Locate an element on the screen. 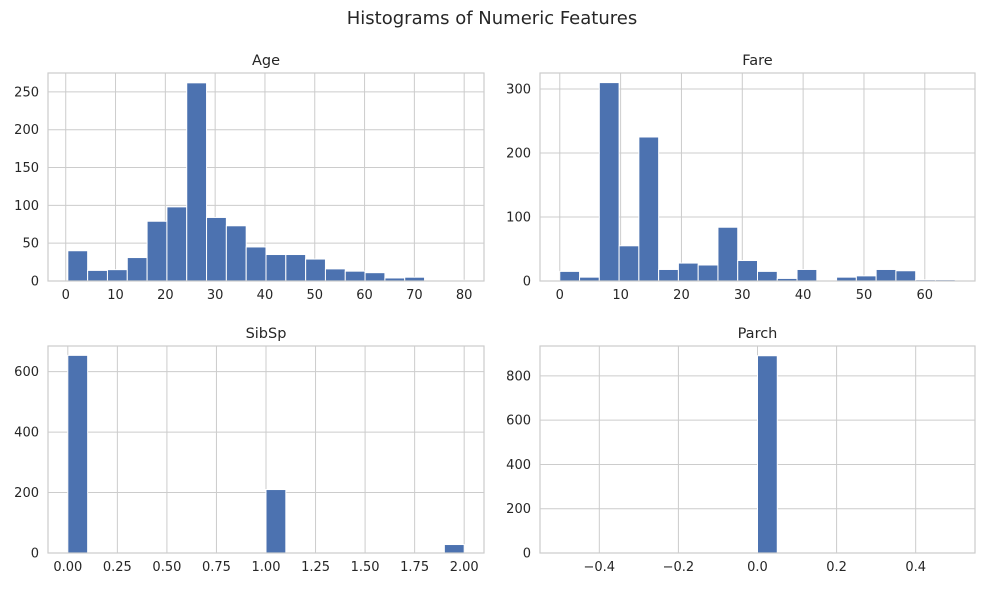  y-tick-label: 250 is located at coordinates (26, 92).